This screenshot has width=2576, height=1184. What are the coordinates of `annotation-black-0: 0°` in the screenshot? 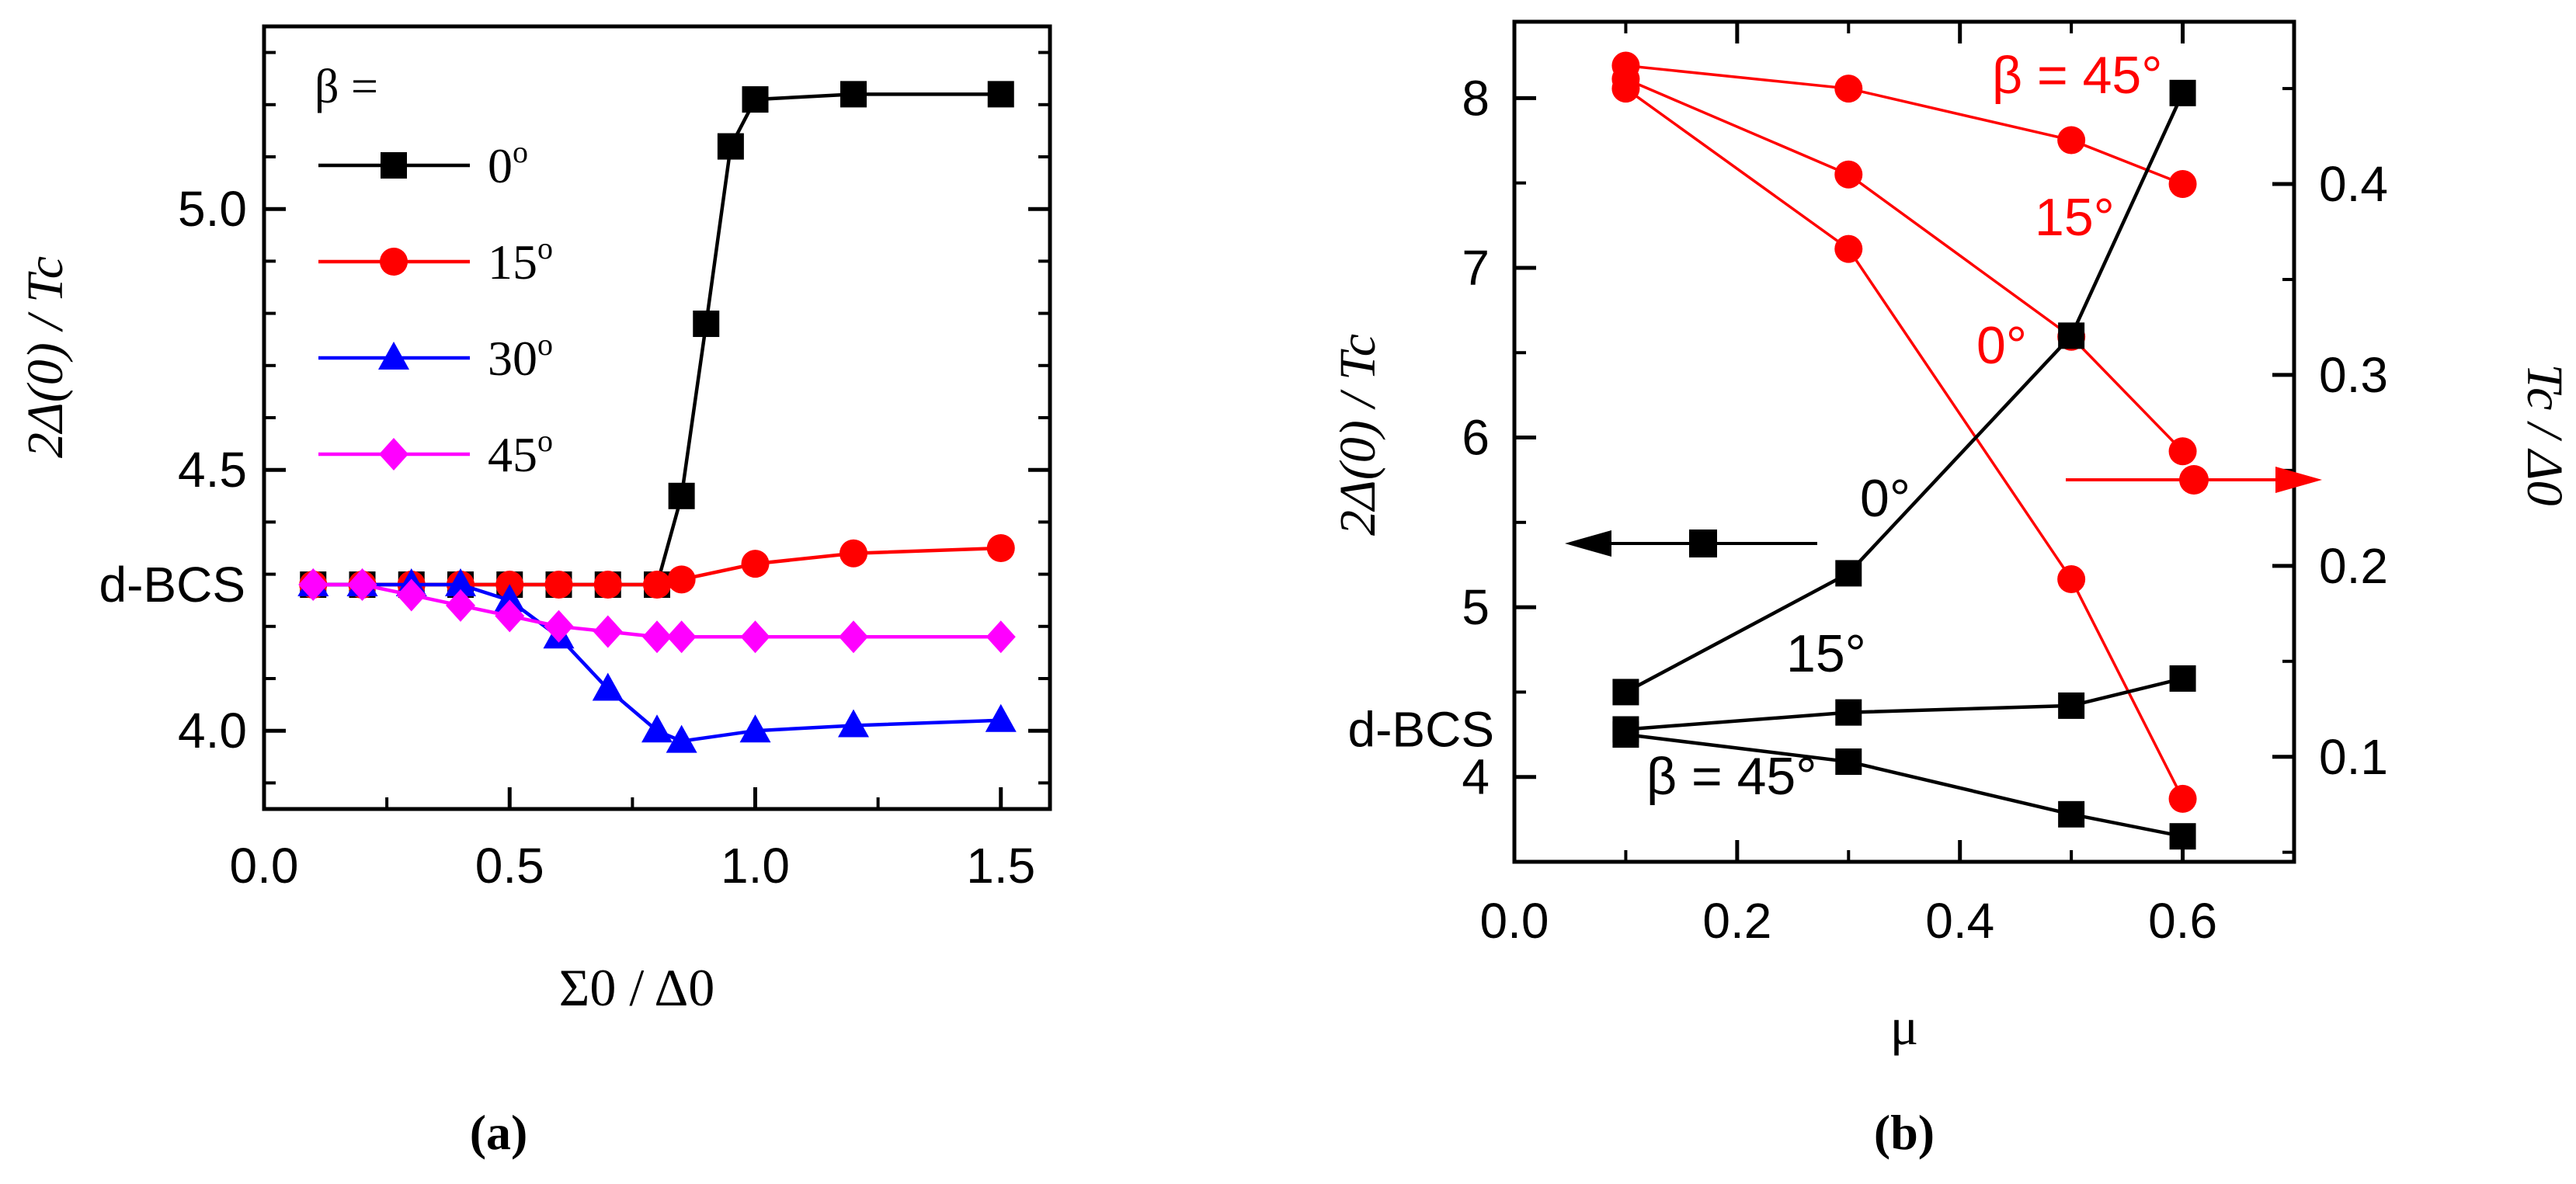 It's located at (1885, 498).